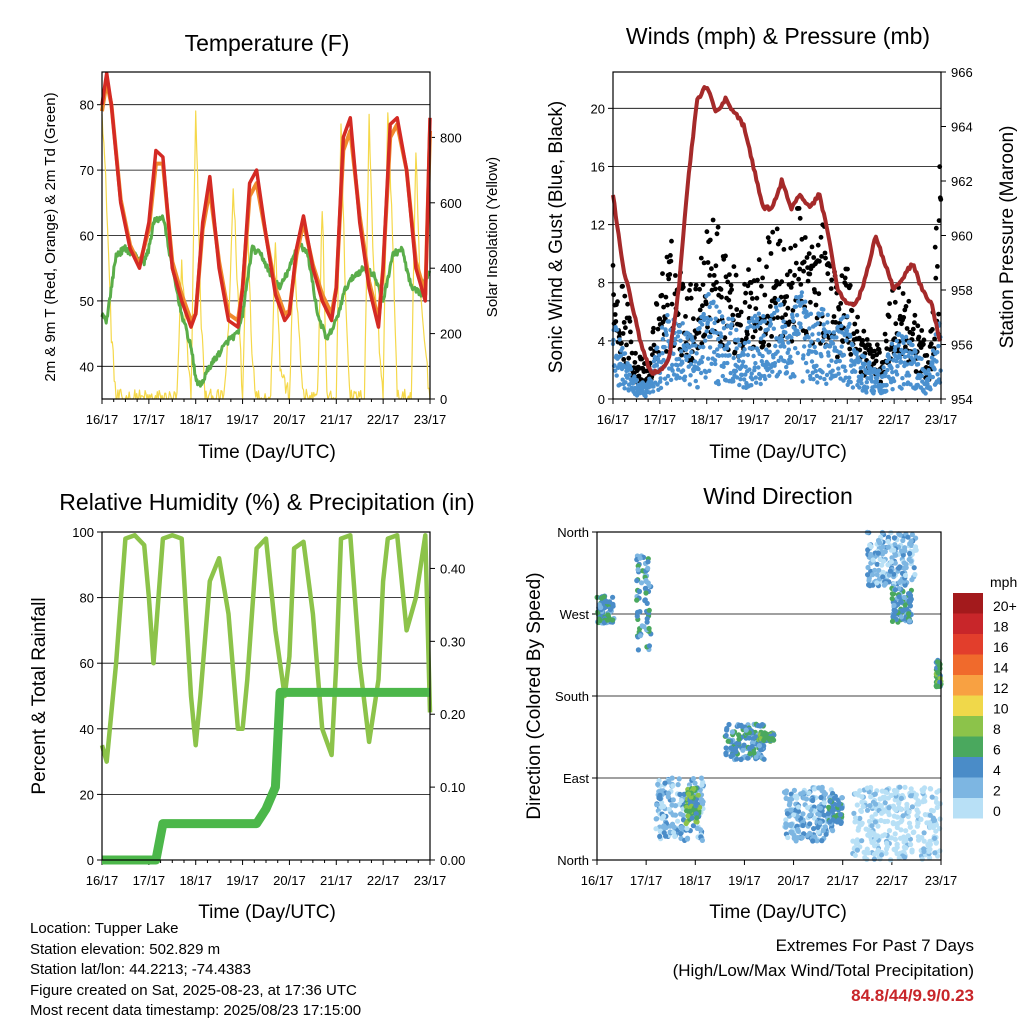 This screenshot has width=1024, height=1024. Describe the element at coordinates (874, 945) in the screenshot. I see `extremes-title: Extremes For Past 7 Days` at that location.